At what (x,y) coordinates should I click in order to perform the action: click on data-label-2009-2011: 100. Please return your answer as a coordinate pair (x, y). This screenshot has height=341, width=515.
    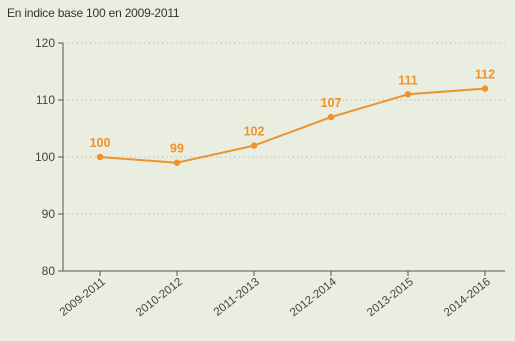
    Looking at the image, I should click on (100, 143).